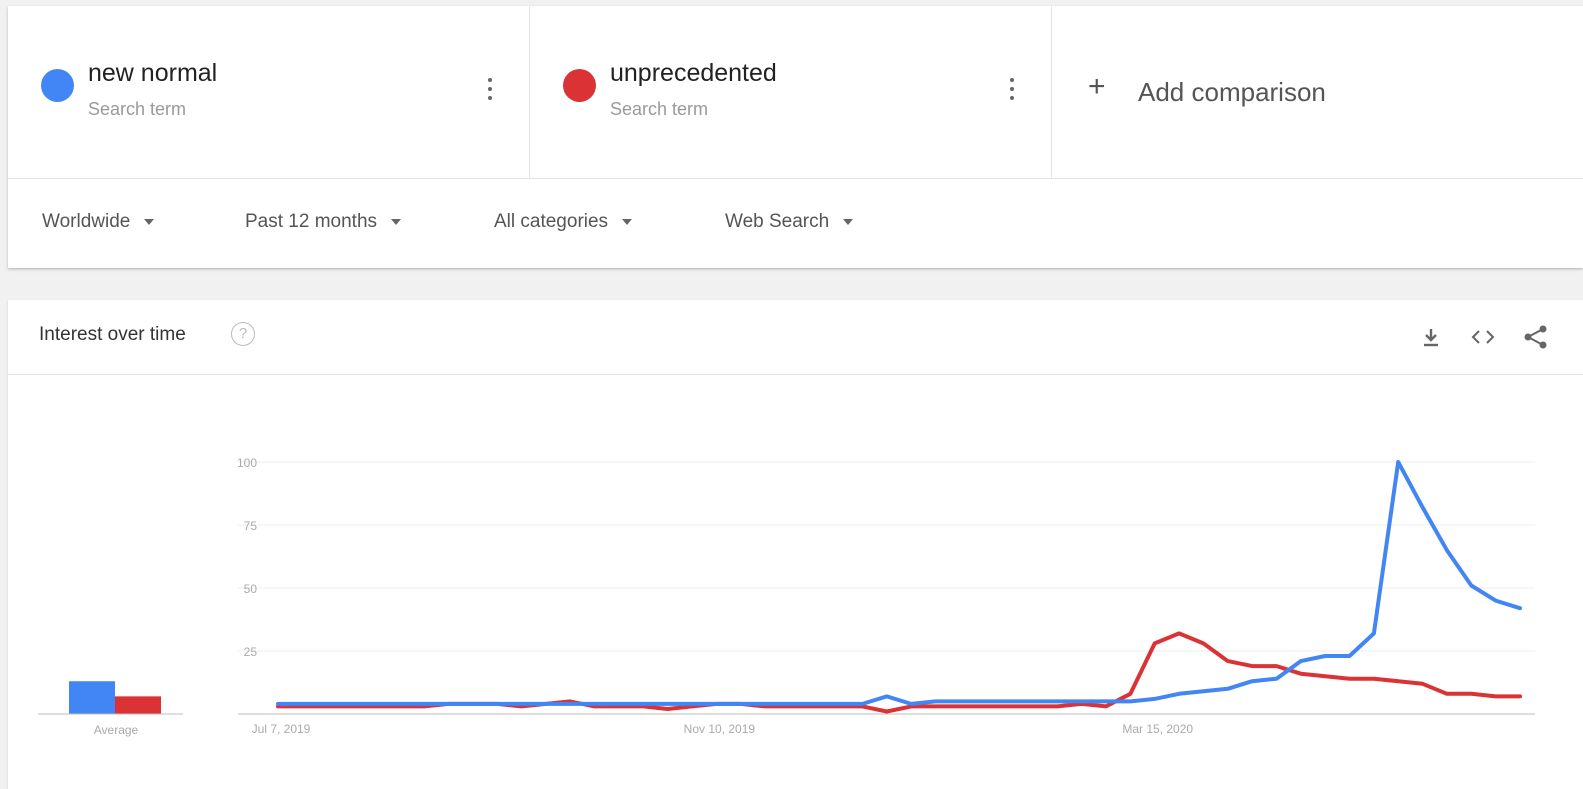 The width and height of the screenshot is (1583, 789). I want to click on category-dropdown: All categories, so click(563, 222).